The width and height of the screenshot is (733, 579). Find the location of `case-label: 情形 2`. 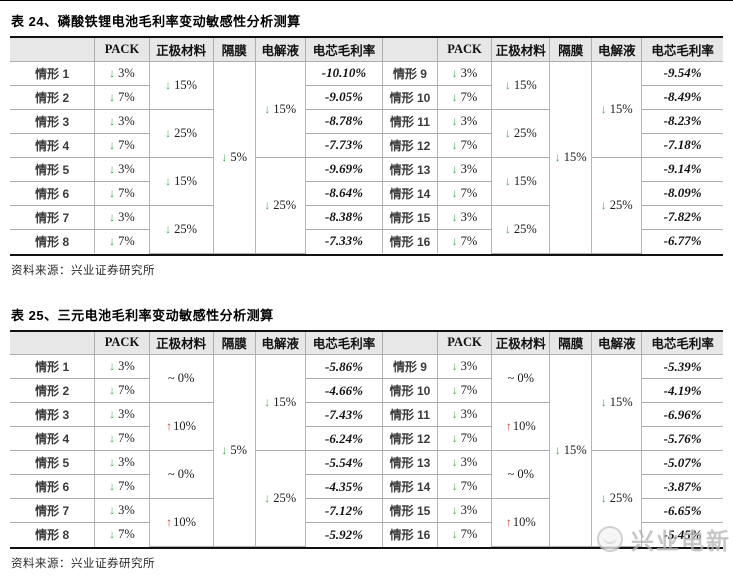

case-label: 情形 2 is located at coordinates (53, 390).